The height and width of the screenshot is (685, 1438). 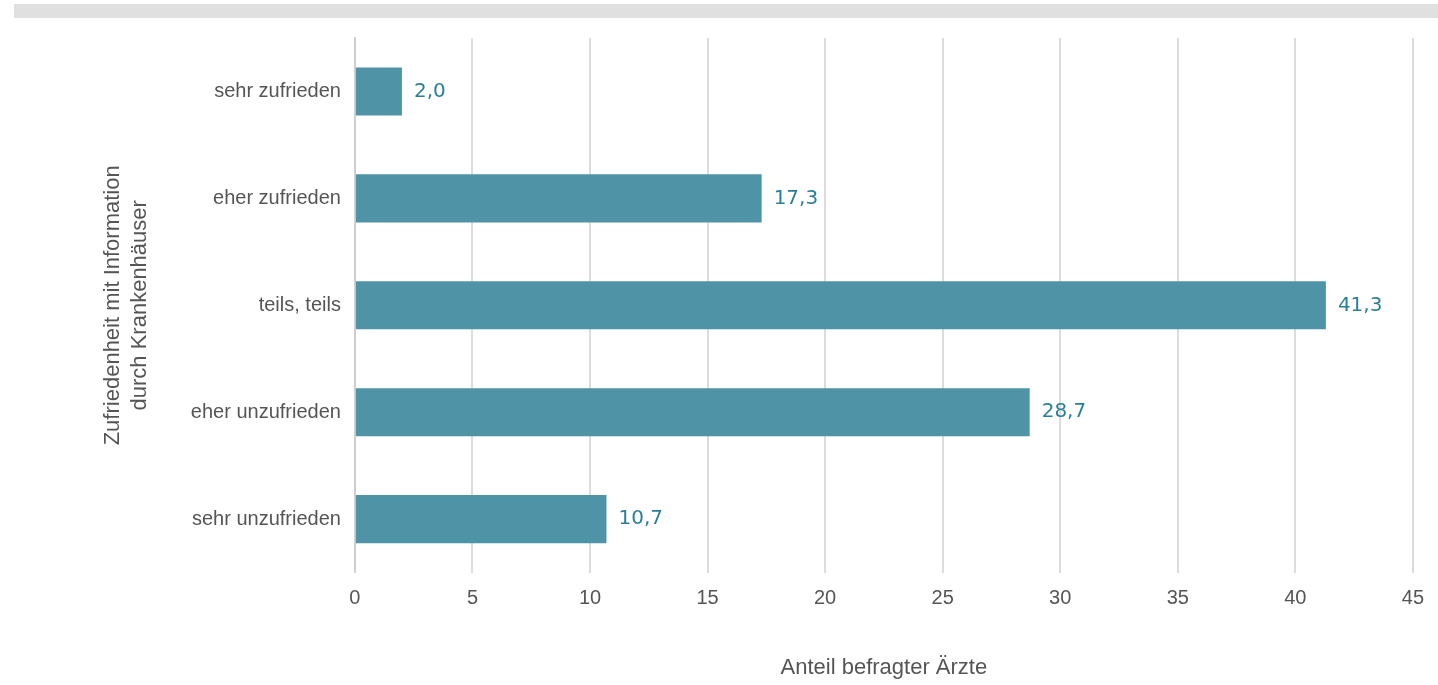 What do you see at coordinates (1177, 597) in the screenshot?
I see `x-tick-label: 35` at bounding box center [1177, 597].